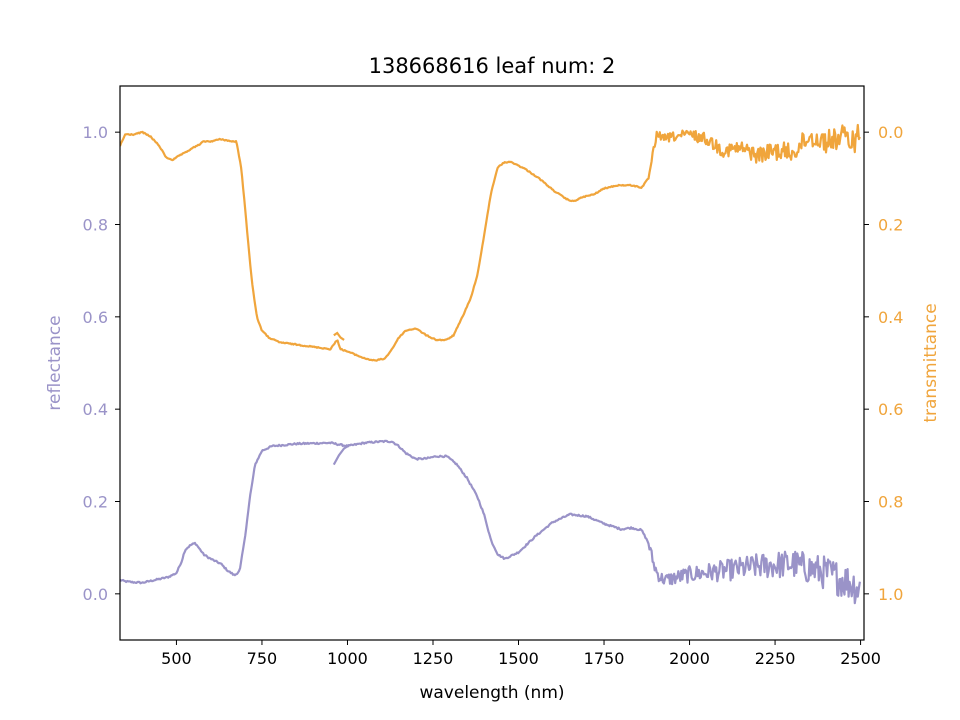 The width and height of the screenshot is (960, 720). What do you see at coordinates (518, 658) in the screenshot?
I see `x-tick-label: 1500` at bounding box center [518, 658].